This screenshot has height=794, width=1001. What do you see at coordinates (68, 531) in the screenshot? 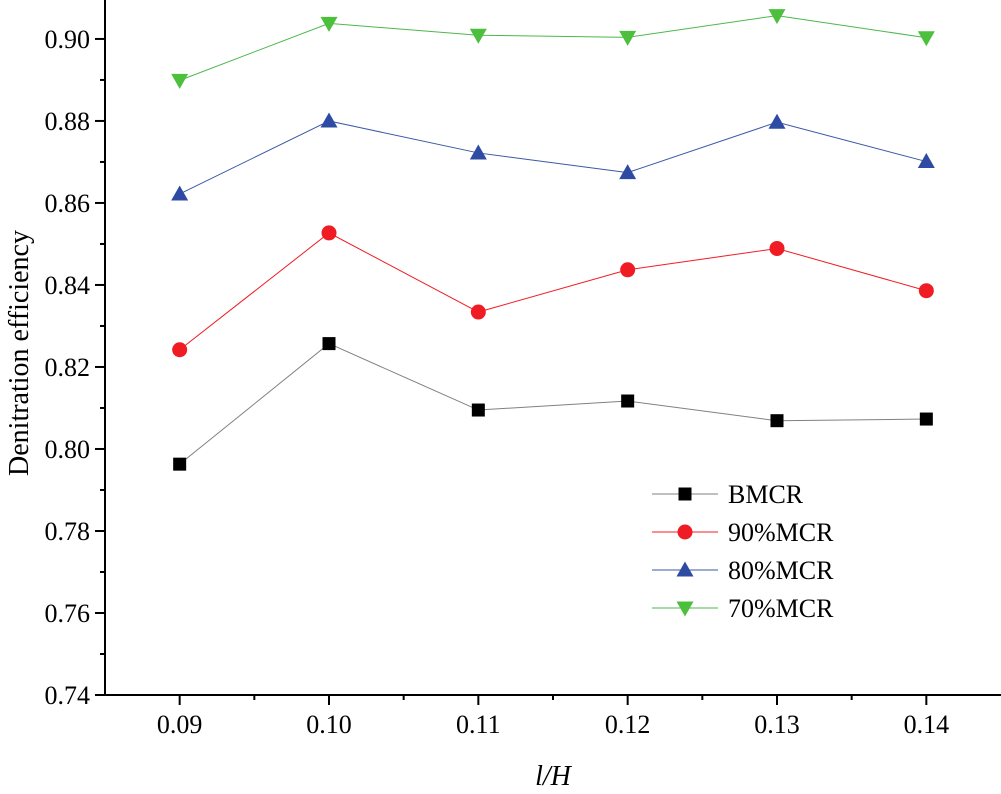
I see `y-tick-label: 0.78` at bounding box center [68, 531].